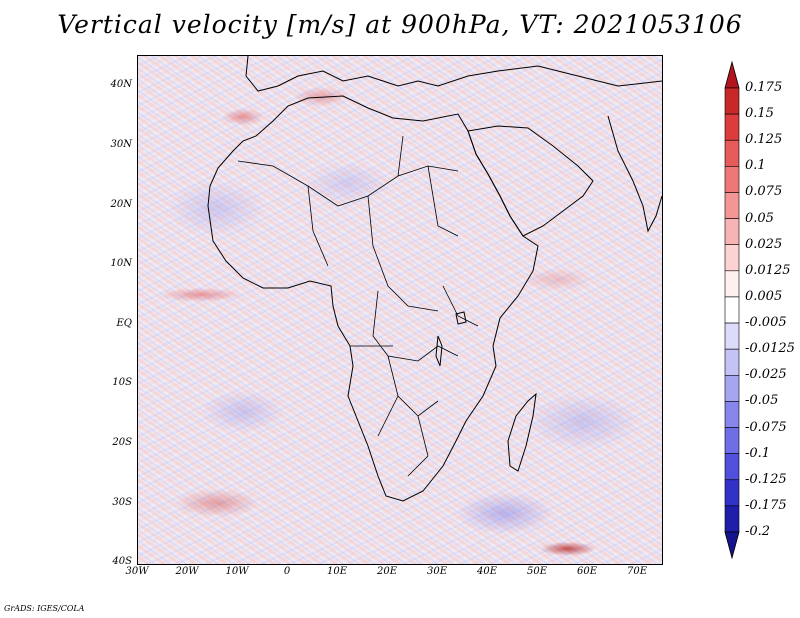 The image size is (800, 618). Describe the element at coordinates (637, 571) in the screenshot. I see `lon-label-70e: 70E` at that location.